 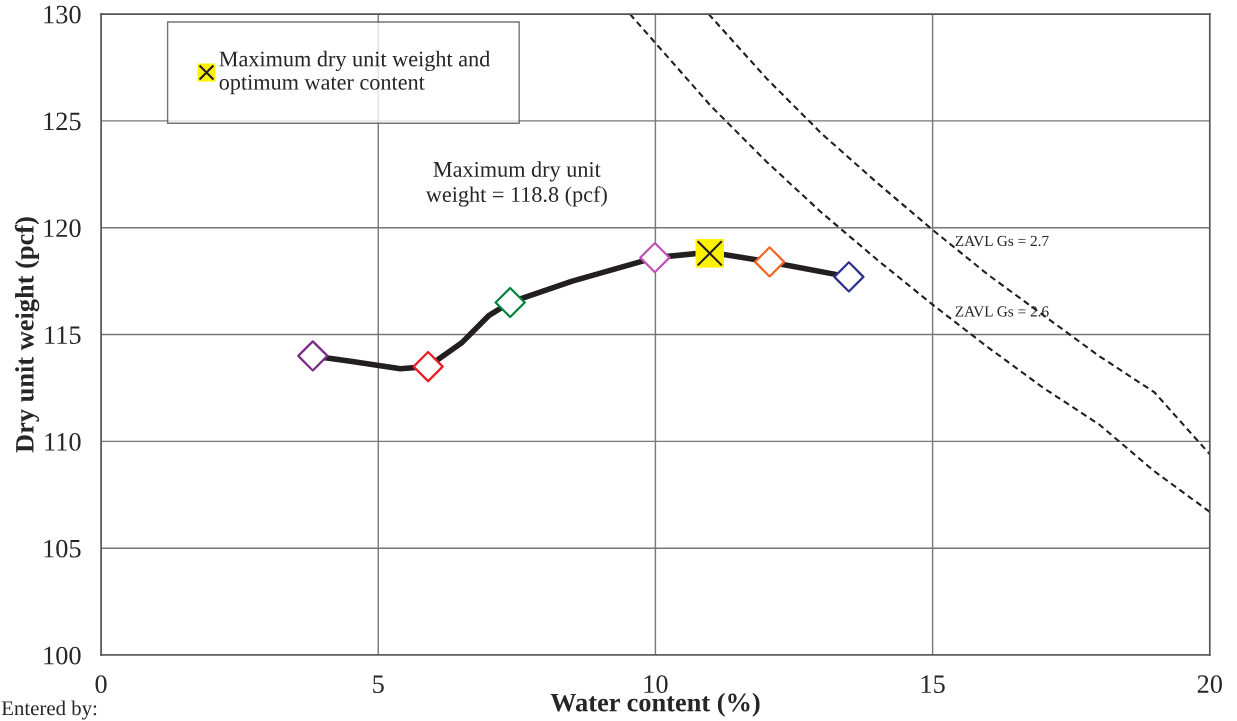 What do you see at coordinates (27, 335) in the screenshot?
I see `y-axis-title: Dry unit weight (pcf)` at bounding box center [27, 335].